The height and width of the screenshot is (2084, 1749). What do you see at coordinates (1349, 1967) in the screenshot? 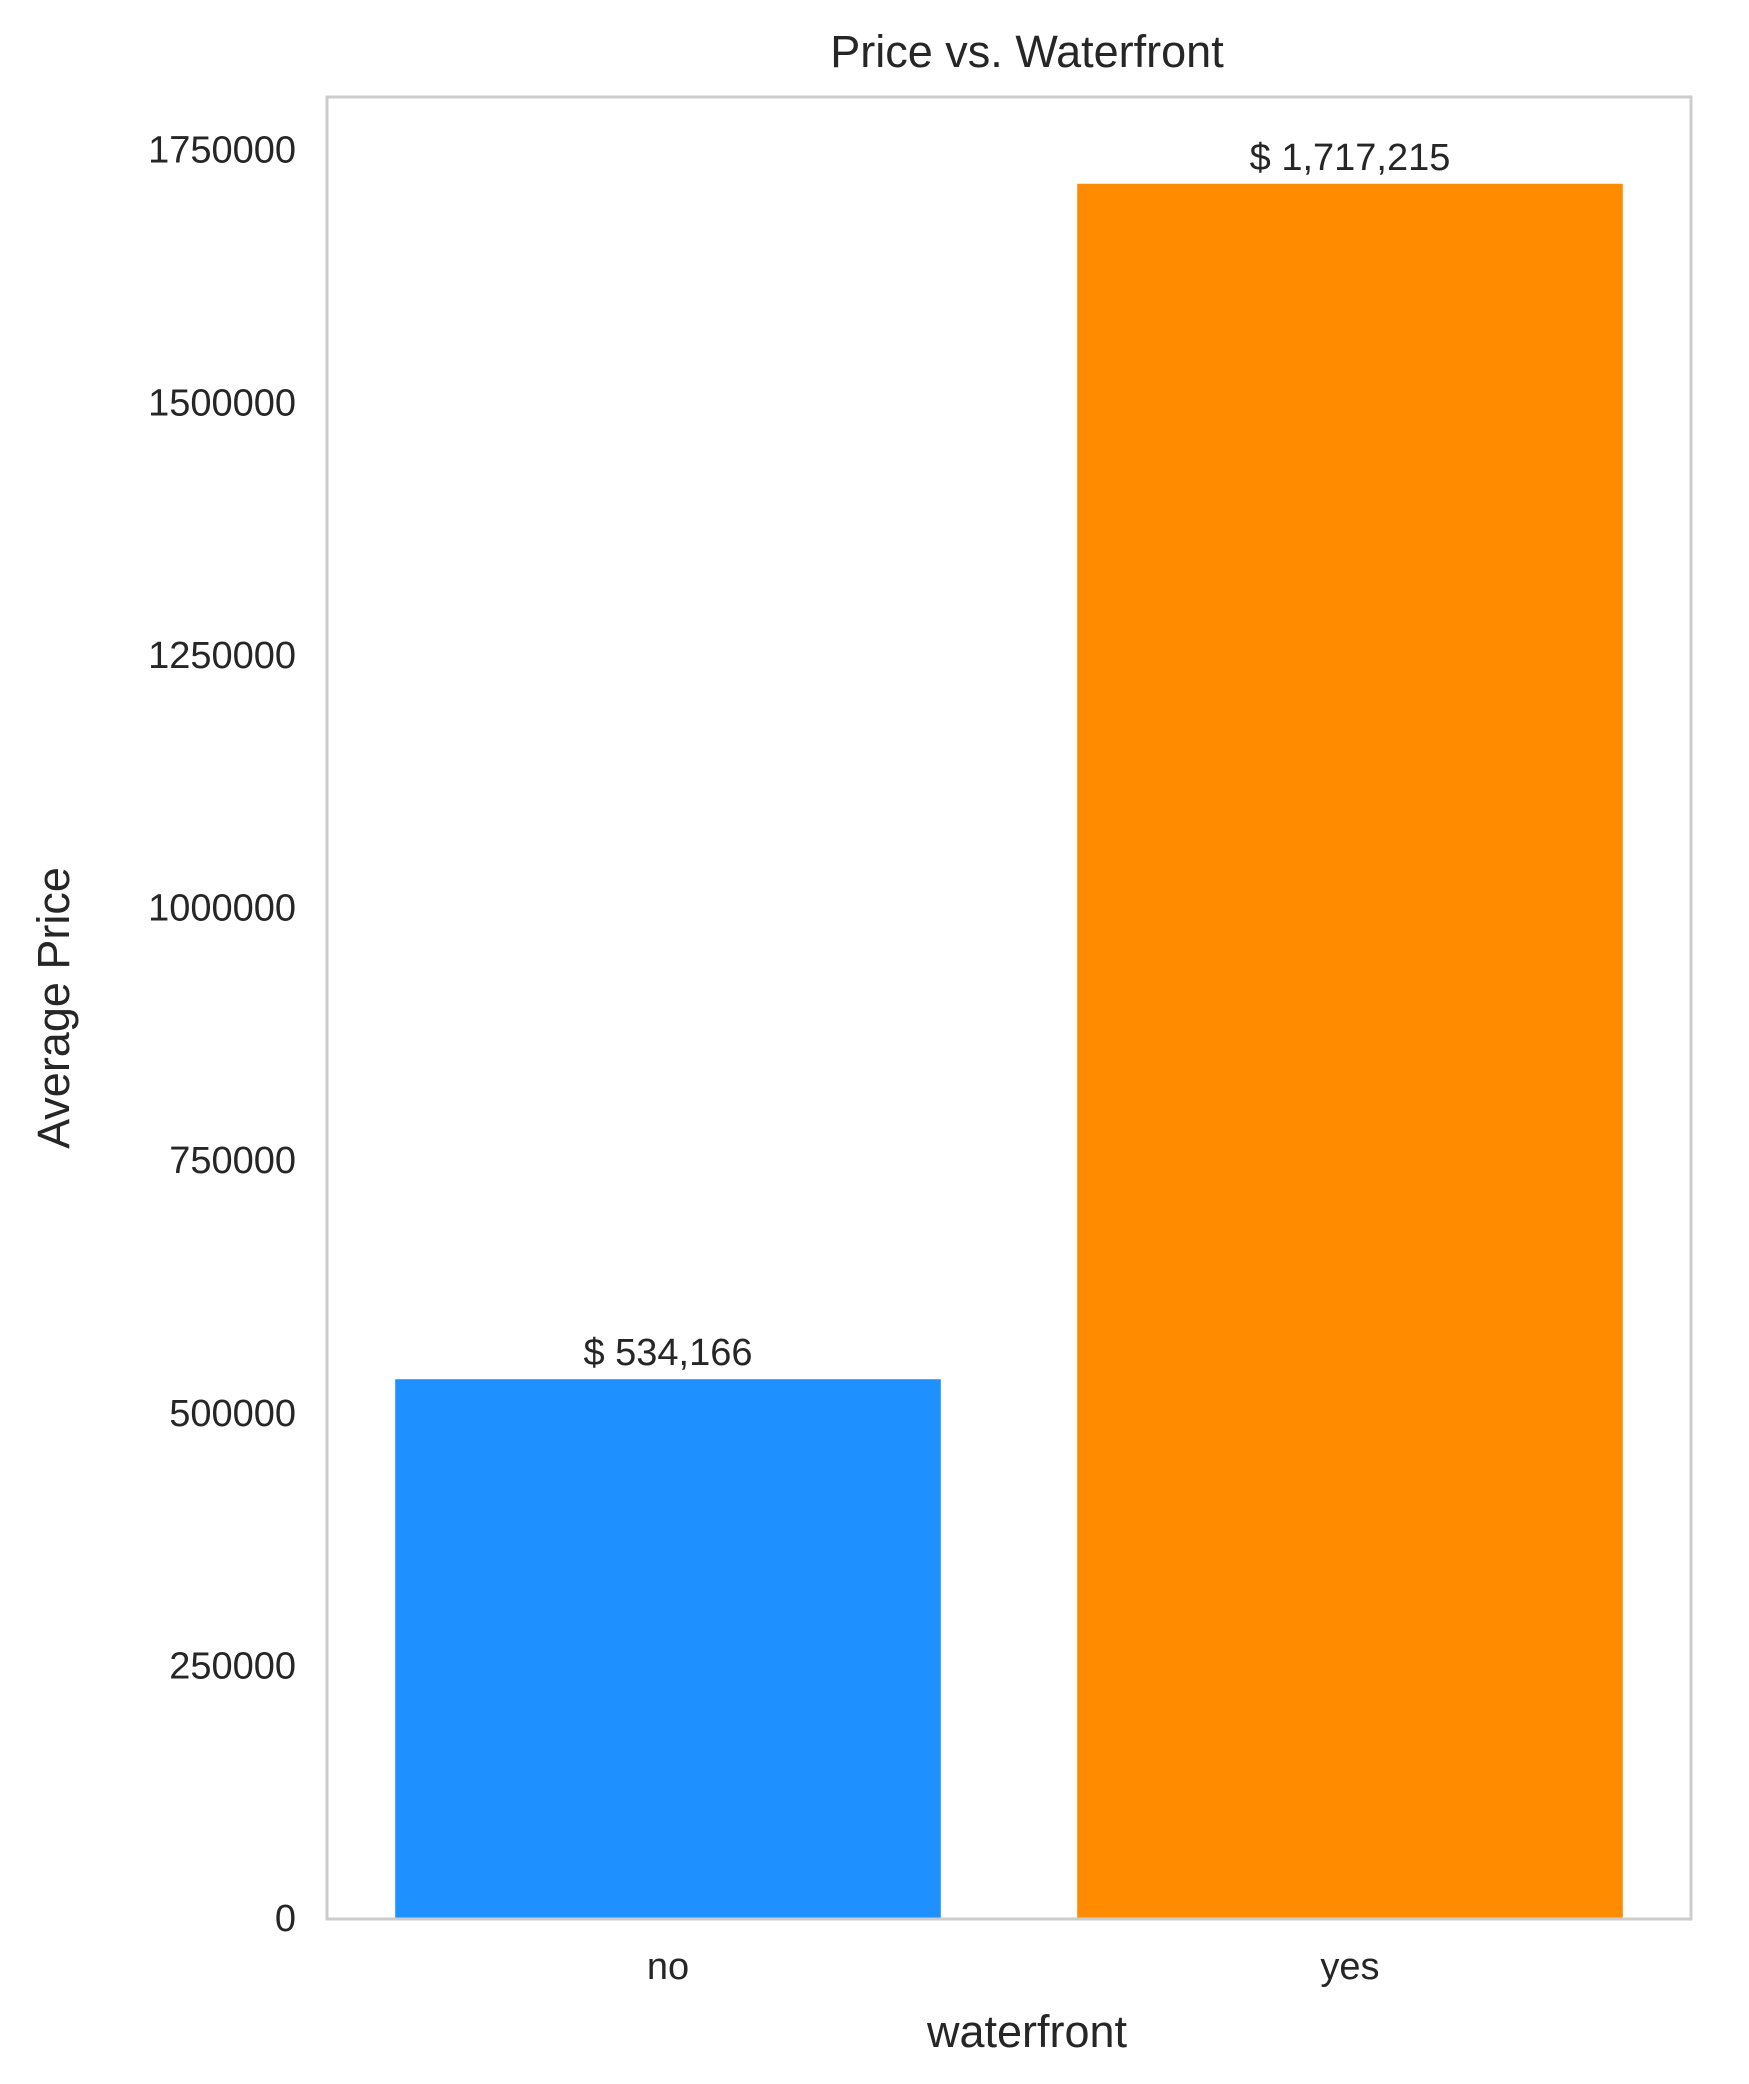
I see `x-tick-label-yes: yes` at bounding box center [1349, 1967].